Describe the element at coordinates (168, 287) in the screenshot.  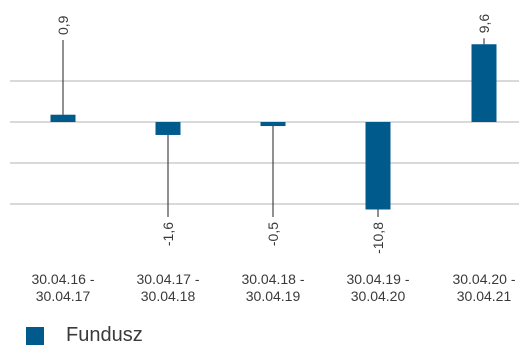
I see `category-label: 30.04.17 - 30.04.18` at that location.